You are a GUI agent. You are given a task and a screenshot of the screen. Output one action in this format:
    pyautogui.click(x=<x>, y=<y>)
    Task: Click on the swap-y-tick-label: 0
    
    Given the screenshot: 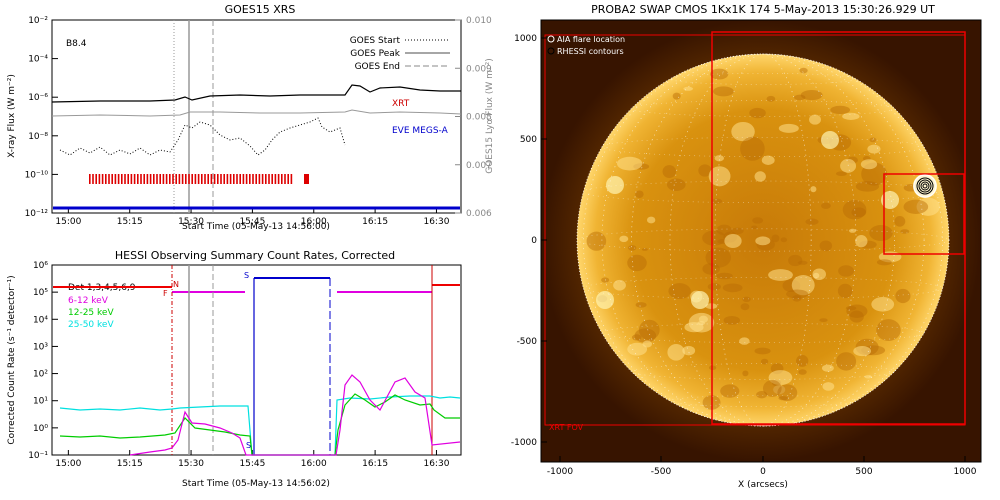 What is the action you would take?
    pyautogui.click(x=534, y=241)
    